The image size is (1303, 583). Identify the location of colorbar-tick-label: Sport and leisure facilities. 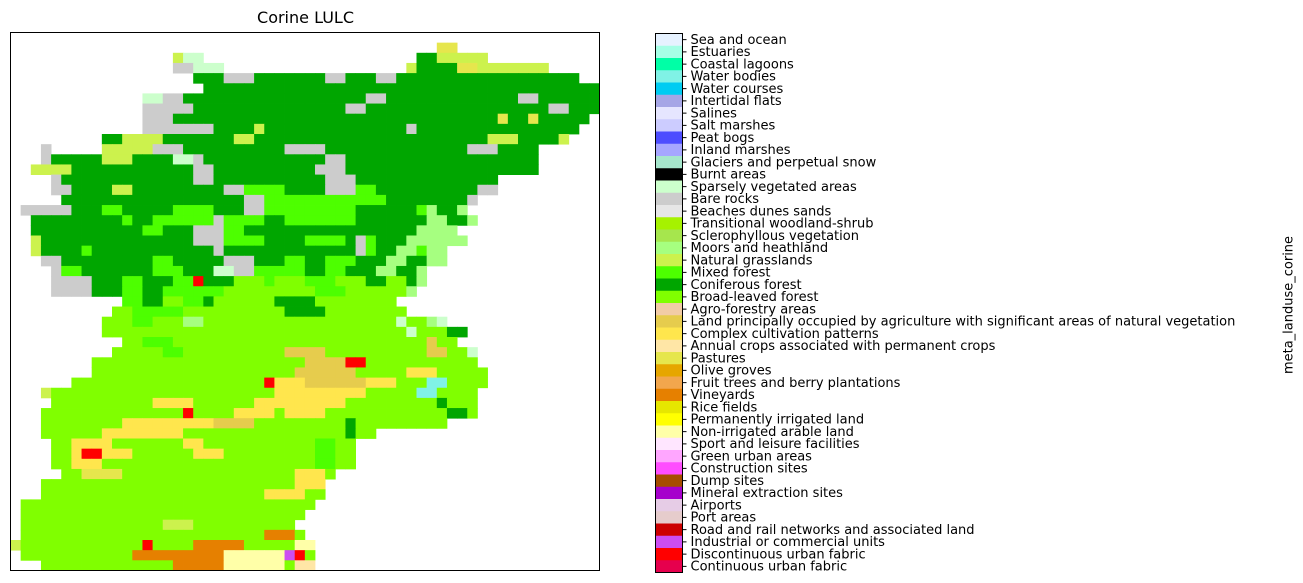
(775, 444).